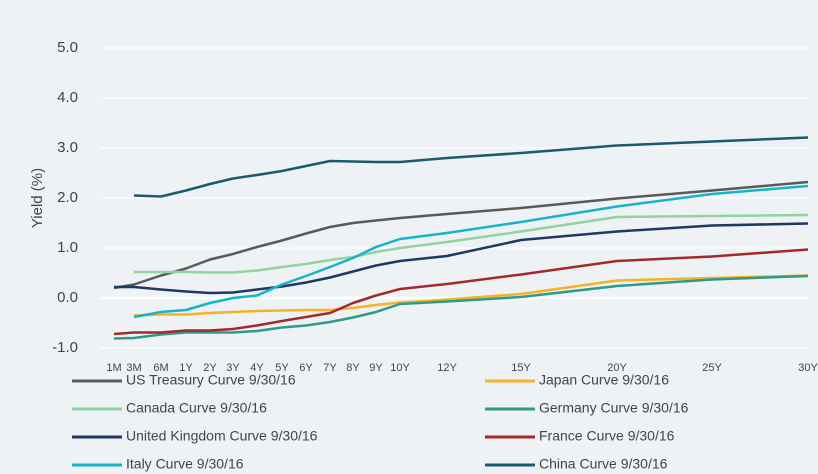 The image size is (818, 474). What do you see at coordinates (376, 368) in the screenshot?
I see `x-tick-label: 9Y` at bounding box center [376, 368].